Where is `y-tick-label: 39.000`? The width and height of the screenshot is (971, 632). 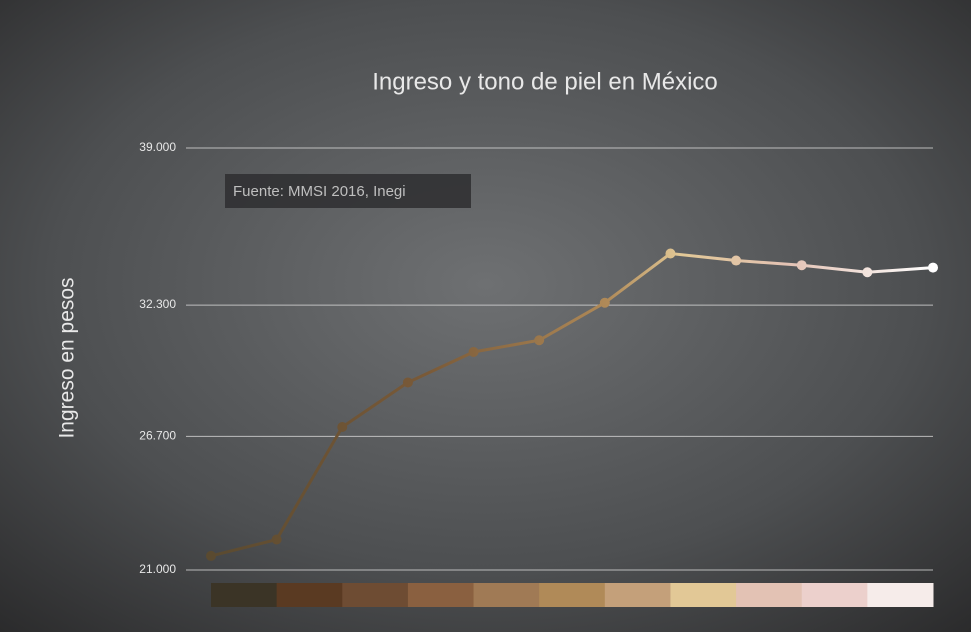
y-tick-label: 39.000 is located at coordinates (157, 147).